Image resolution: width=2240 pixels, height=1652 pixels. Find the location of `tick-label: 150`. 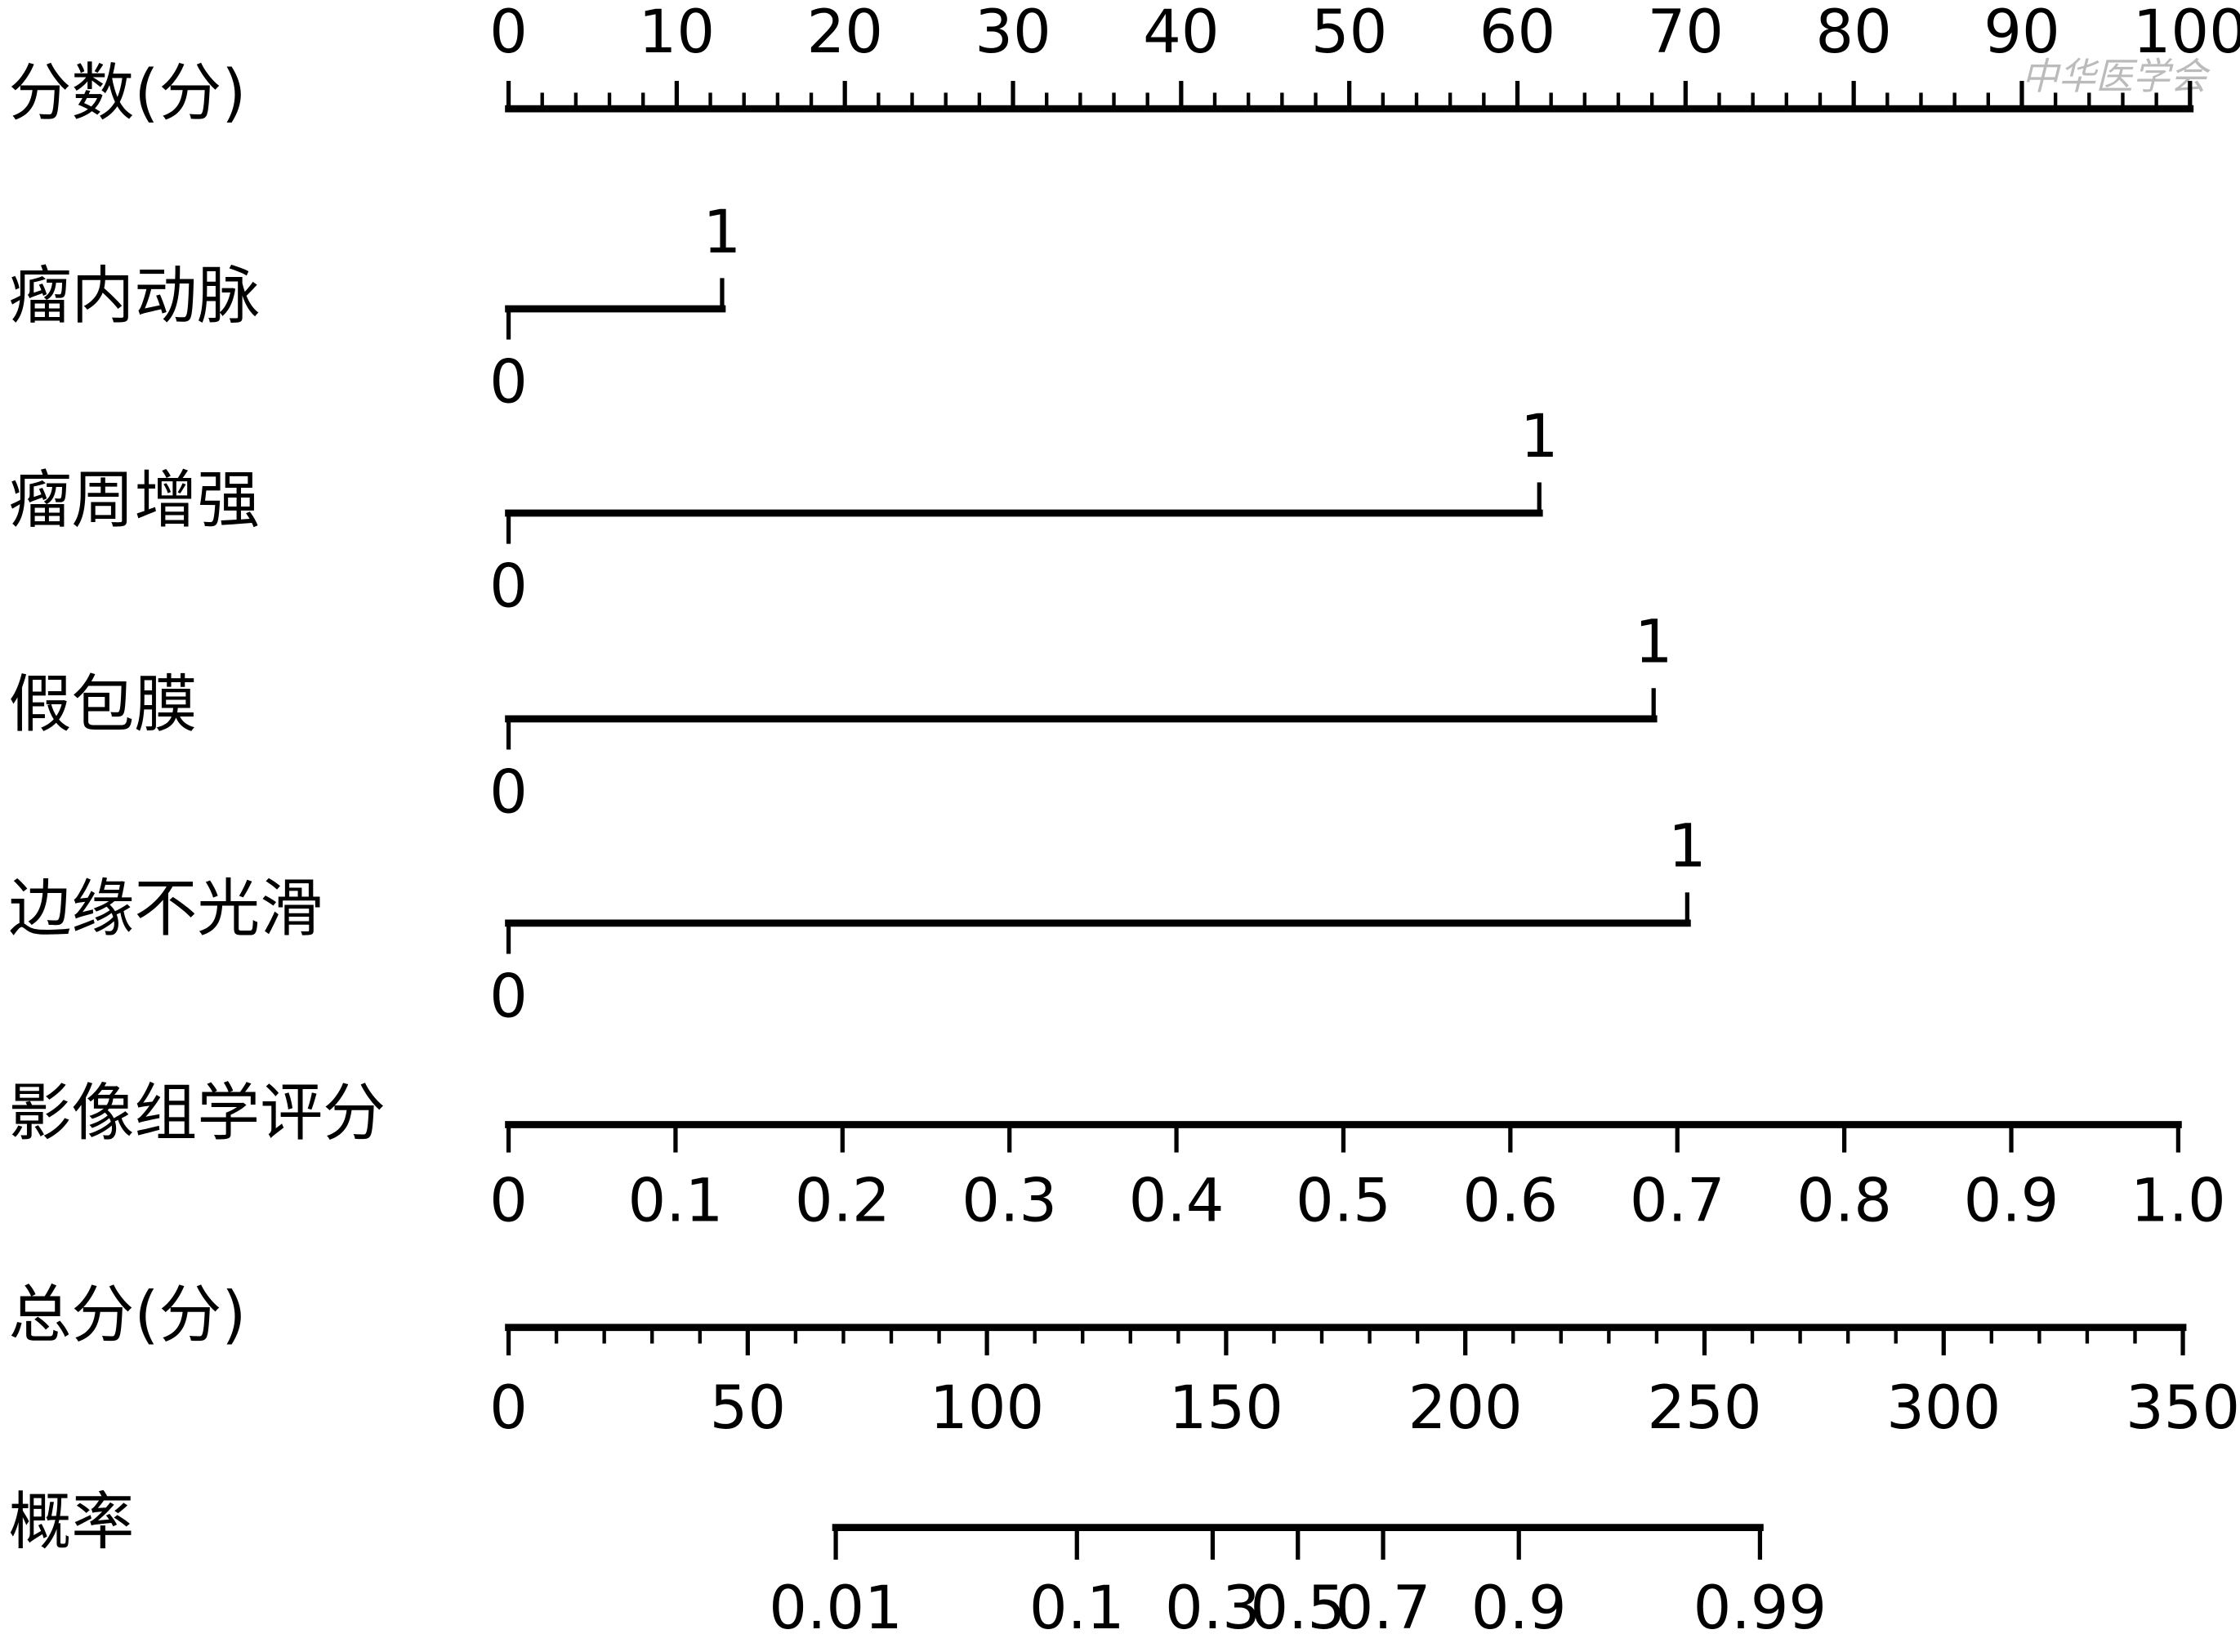

tick-label: 150 is located at coordinates (1226, 1408).